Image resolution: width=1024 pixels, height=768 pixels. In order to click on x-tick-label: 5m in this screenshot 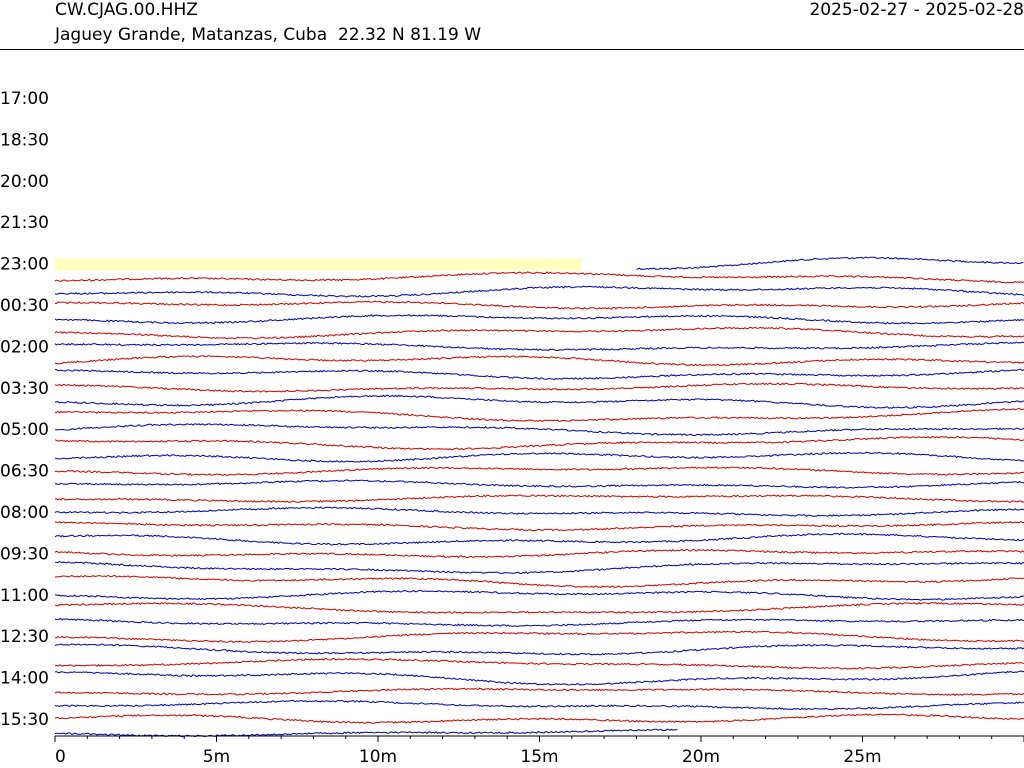, I will do `click(216, 757)`.